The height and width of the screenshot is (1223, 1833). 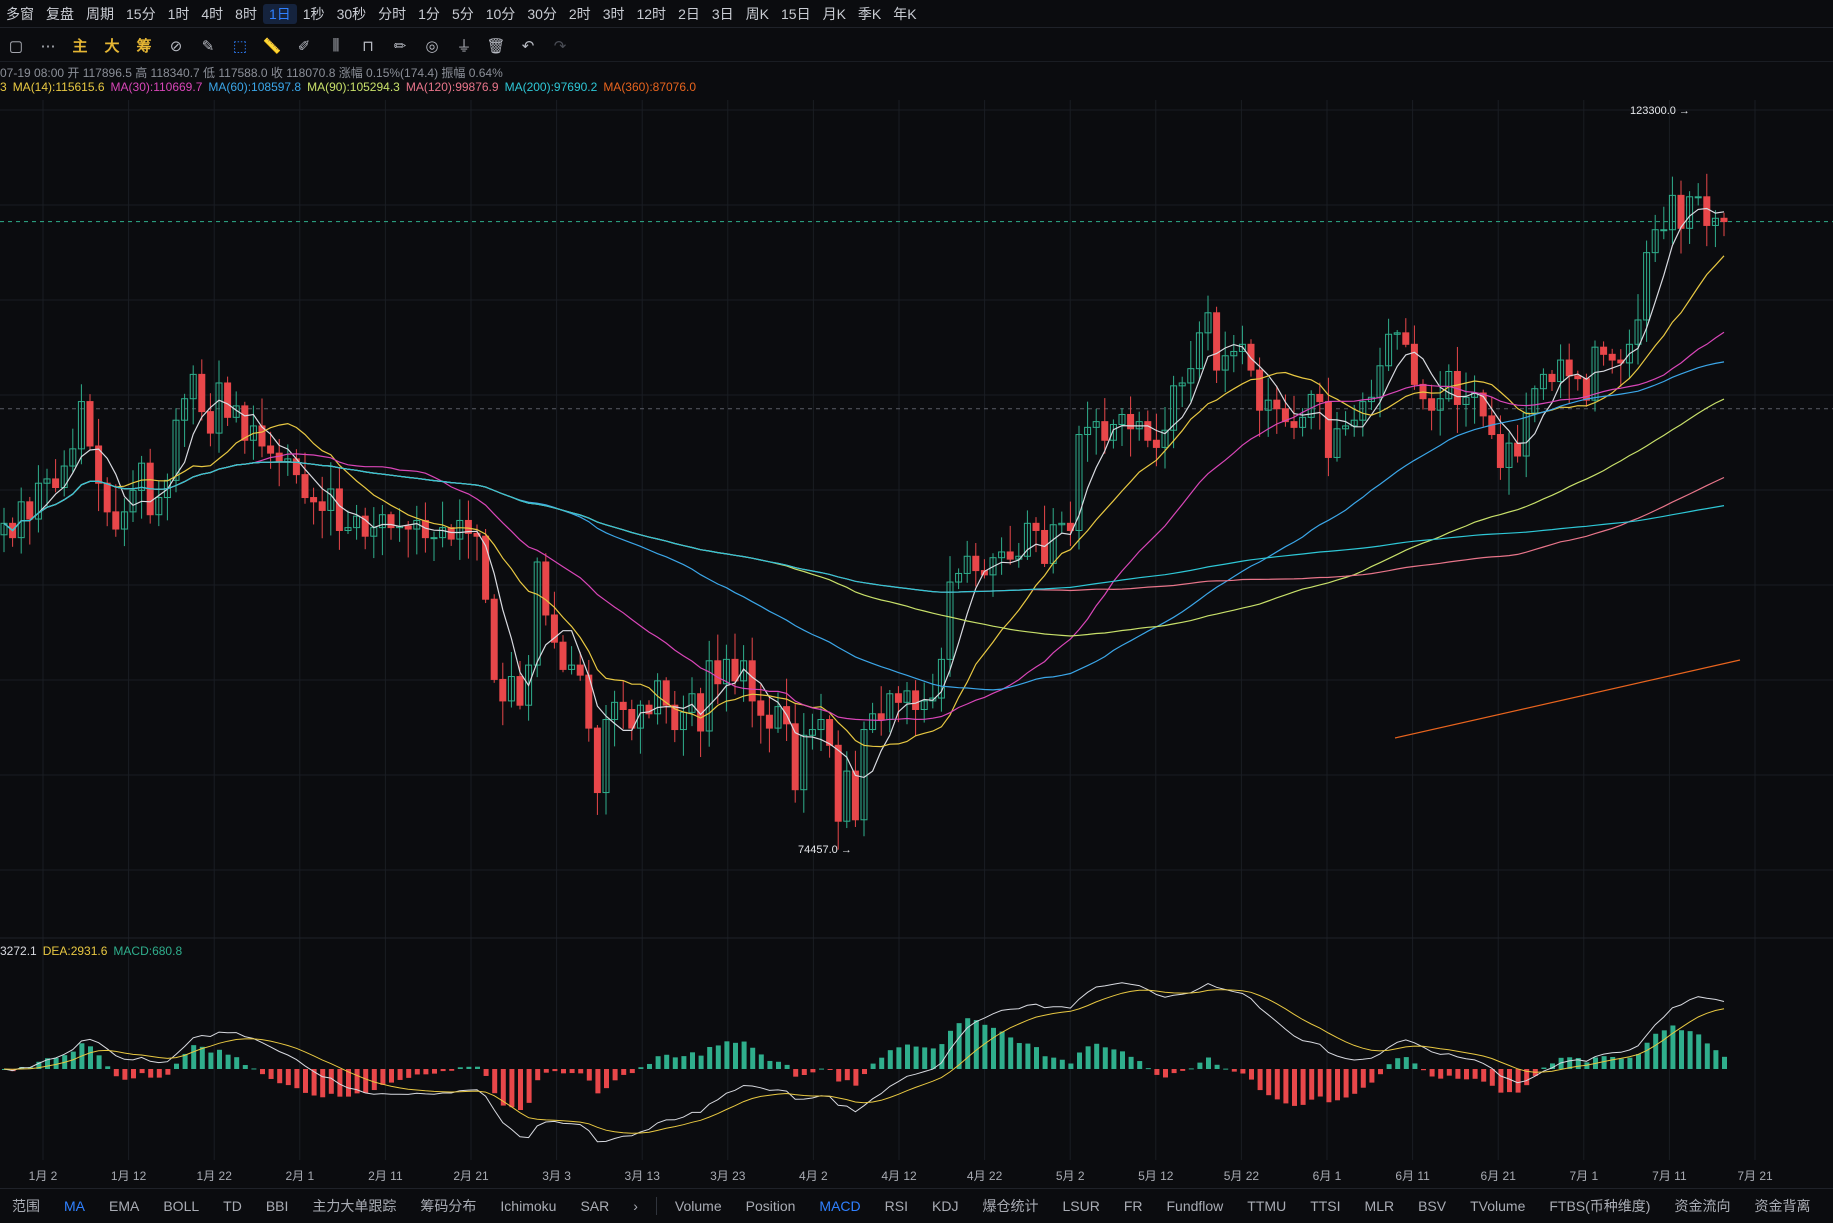 I want to click on sub-indicator-tab: Volume, so click(x=698, y=1206).